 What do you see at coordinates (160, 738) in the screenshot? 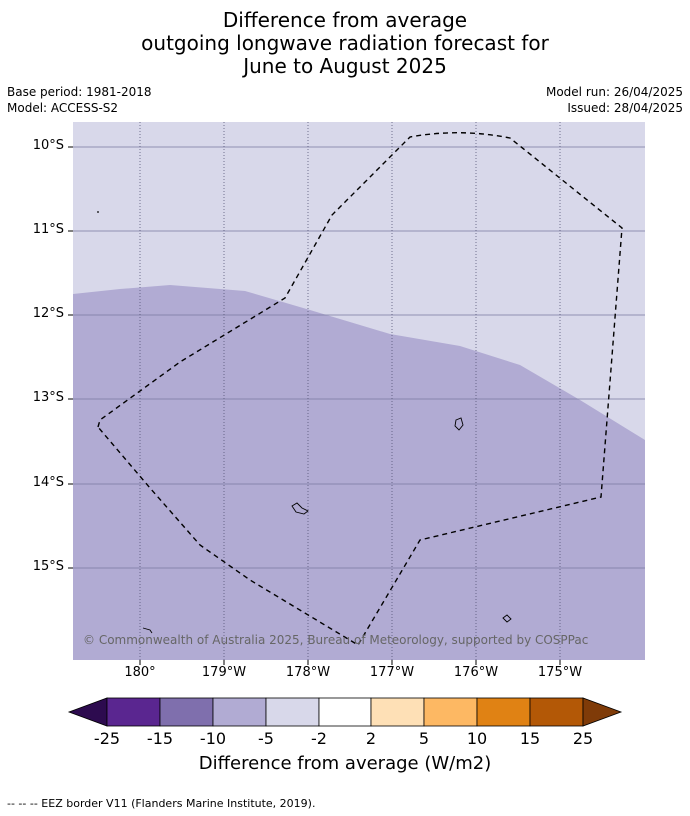
I see `colorbar-tick-2: -15` at bounding box center [160, 738].